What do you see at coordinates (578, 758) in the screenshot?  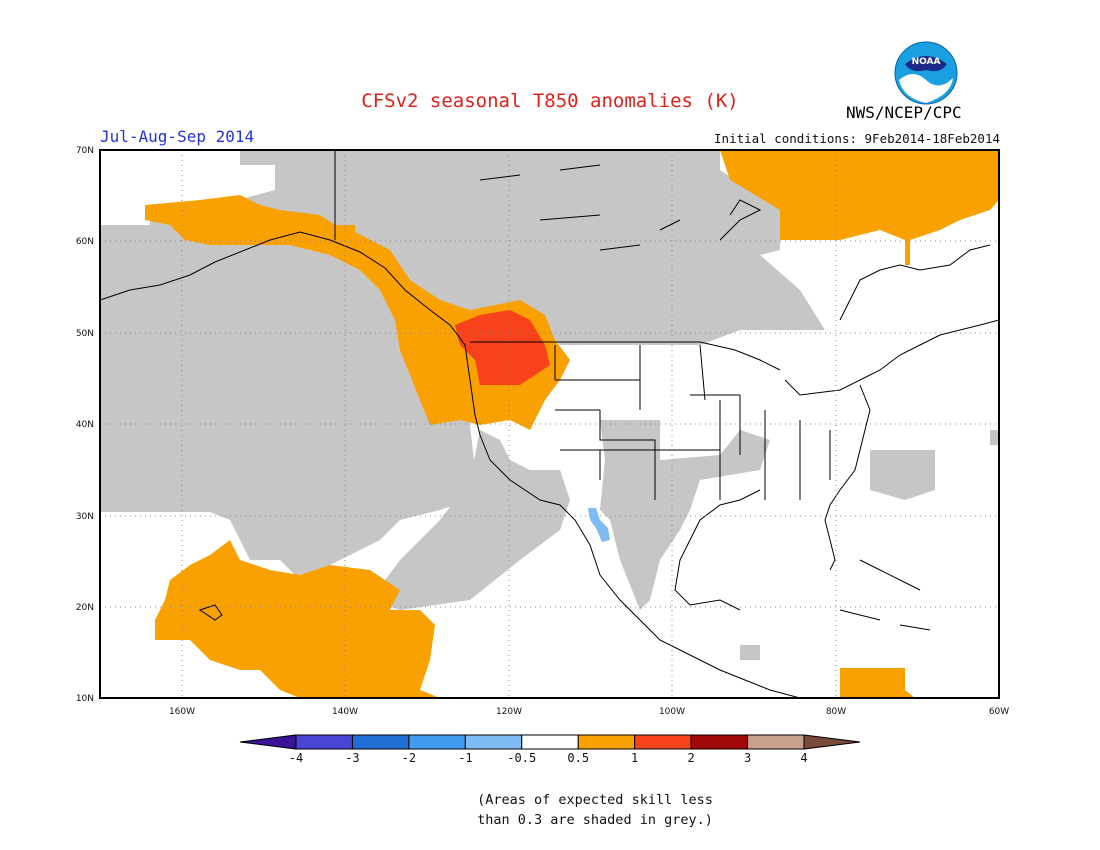 I see `colorbar-label: 0.5` at bounding box center [578, 758].